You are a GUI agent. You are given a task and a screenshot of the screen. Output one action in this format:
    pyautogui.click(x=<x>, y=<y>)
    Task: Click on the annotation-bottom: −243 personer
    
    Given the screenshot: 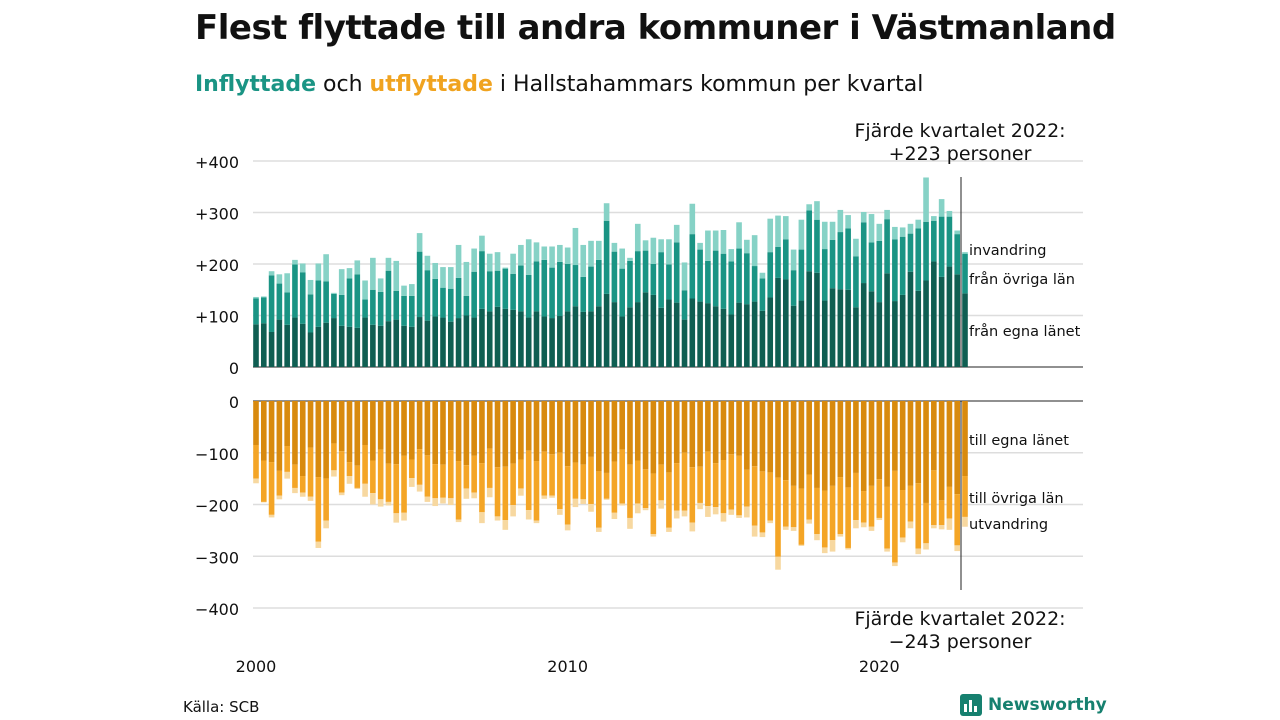 What is the action you would take?
    pyautogui.click(x=960, y=642)
    